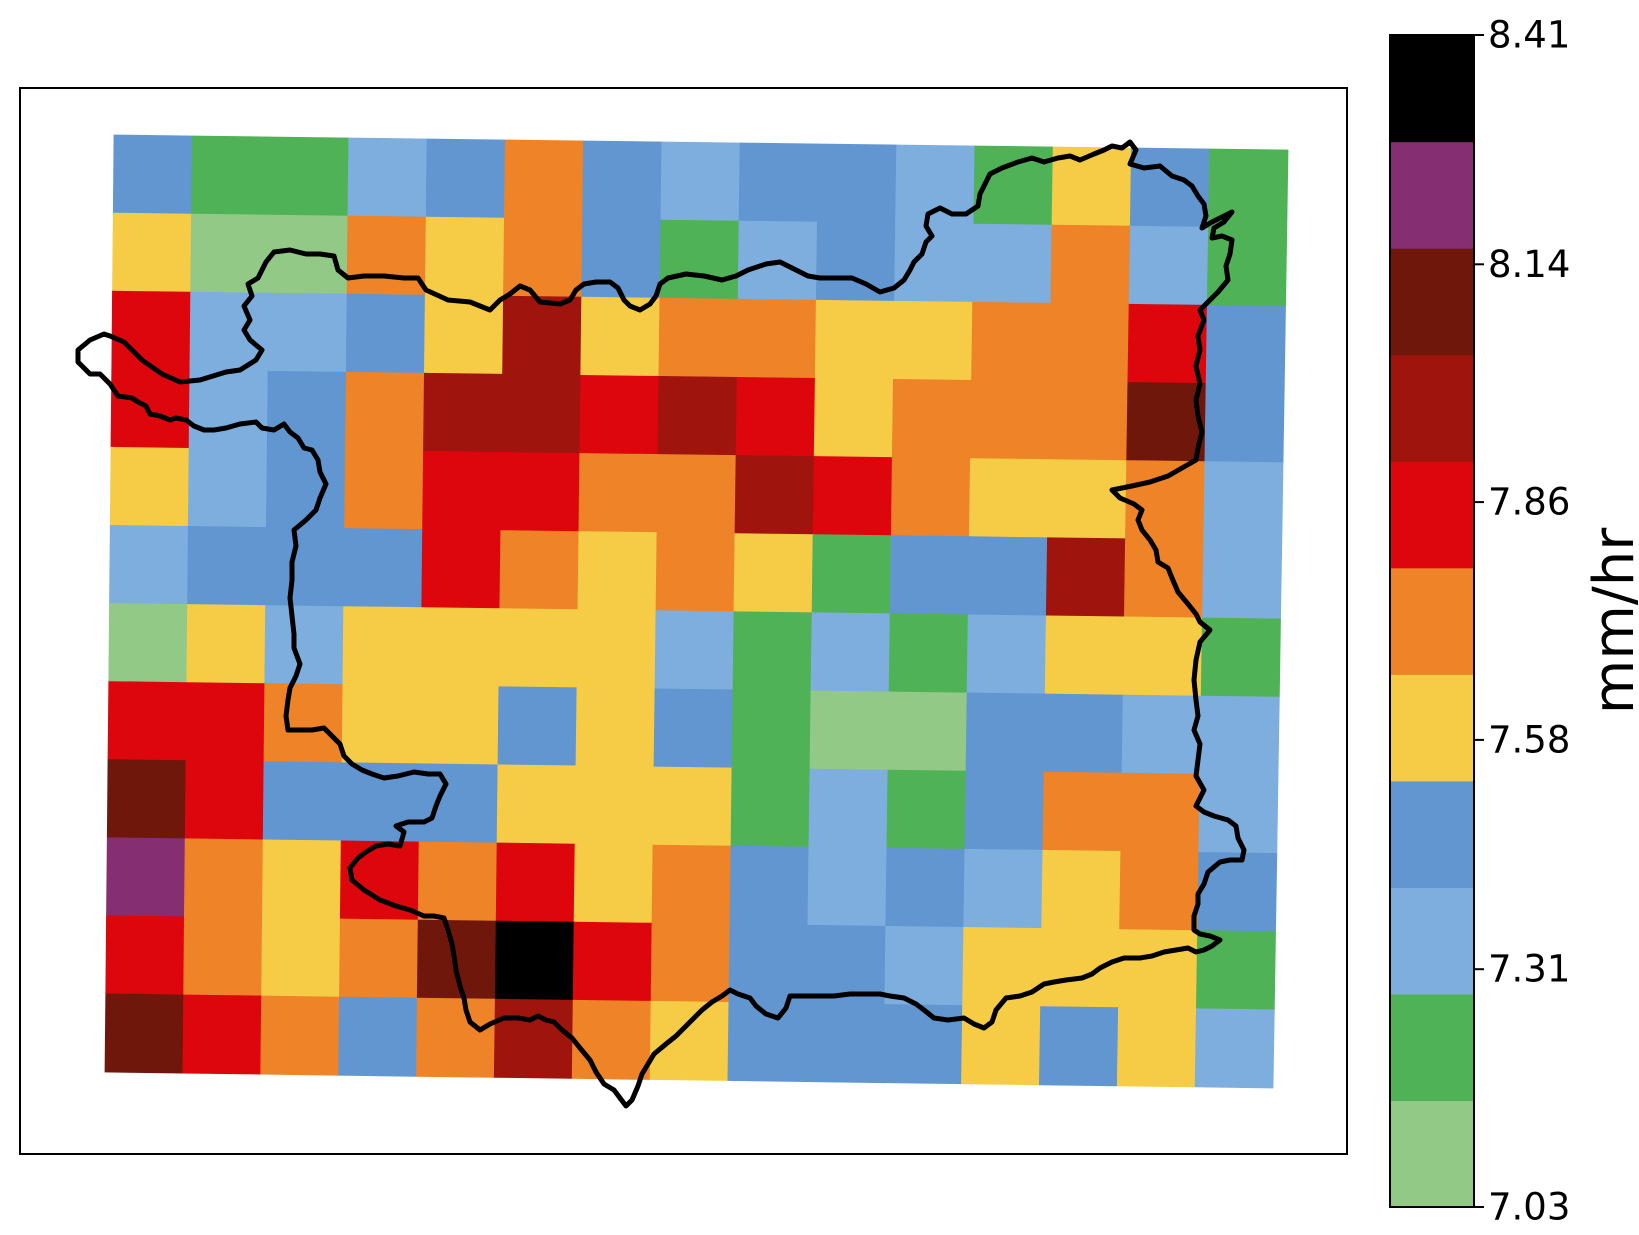 The height and width of the screenshot is (1235, 1639). Describe the element at coordinates (1529, 264) in the screenshot. I see `colorbar-tick-label: 8.14` at that location.